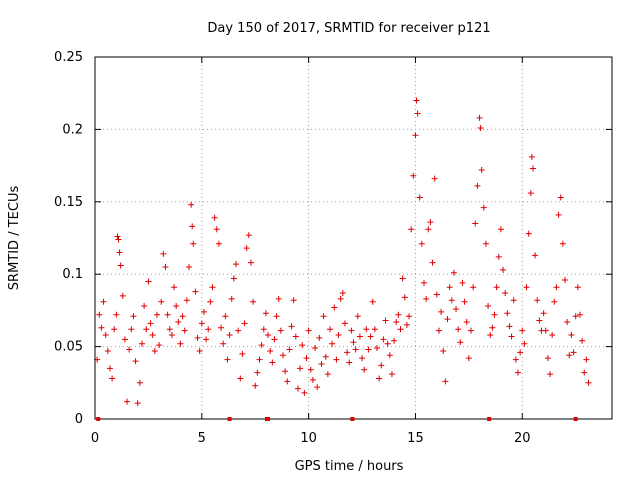 Image resolution: width=640 pixels, height=480 pixels. Describe the element at coordinates (95, 438) in the screenshot. I see `x-tick-label: 0` at that location.